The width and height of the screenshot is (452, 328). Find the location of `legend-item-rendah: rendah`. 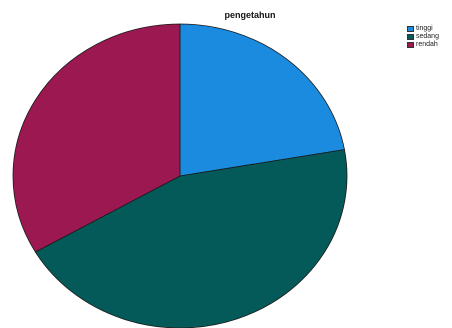

legend-item-rendah: rendah is located at coordinates (429, 45).